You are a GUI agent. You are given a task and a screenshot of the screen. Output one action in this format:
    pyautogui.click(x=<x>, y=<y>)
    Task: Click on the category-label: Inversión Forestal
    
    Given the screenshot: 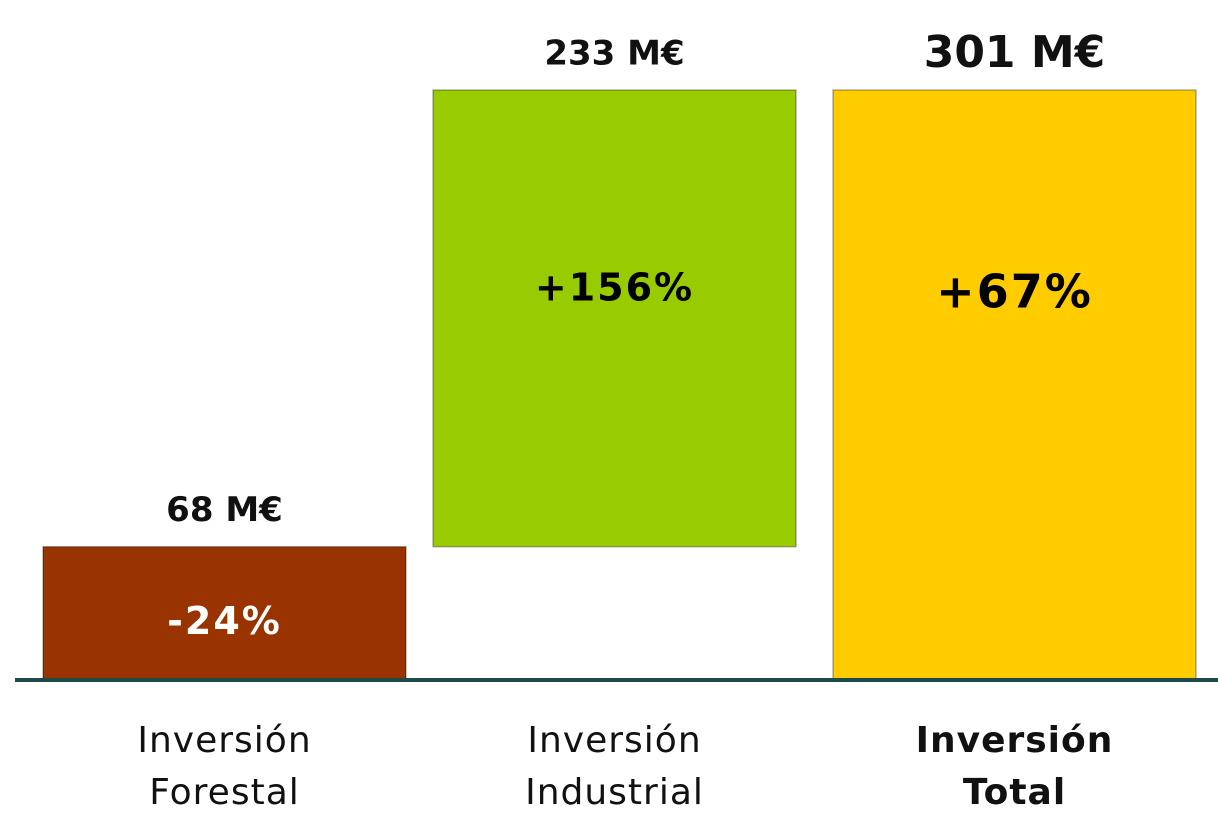 What is the action you would take?
    pyautogui.click(x=224, y=766)
    